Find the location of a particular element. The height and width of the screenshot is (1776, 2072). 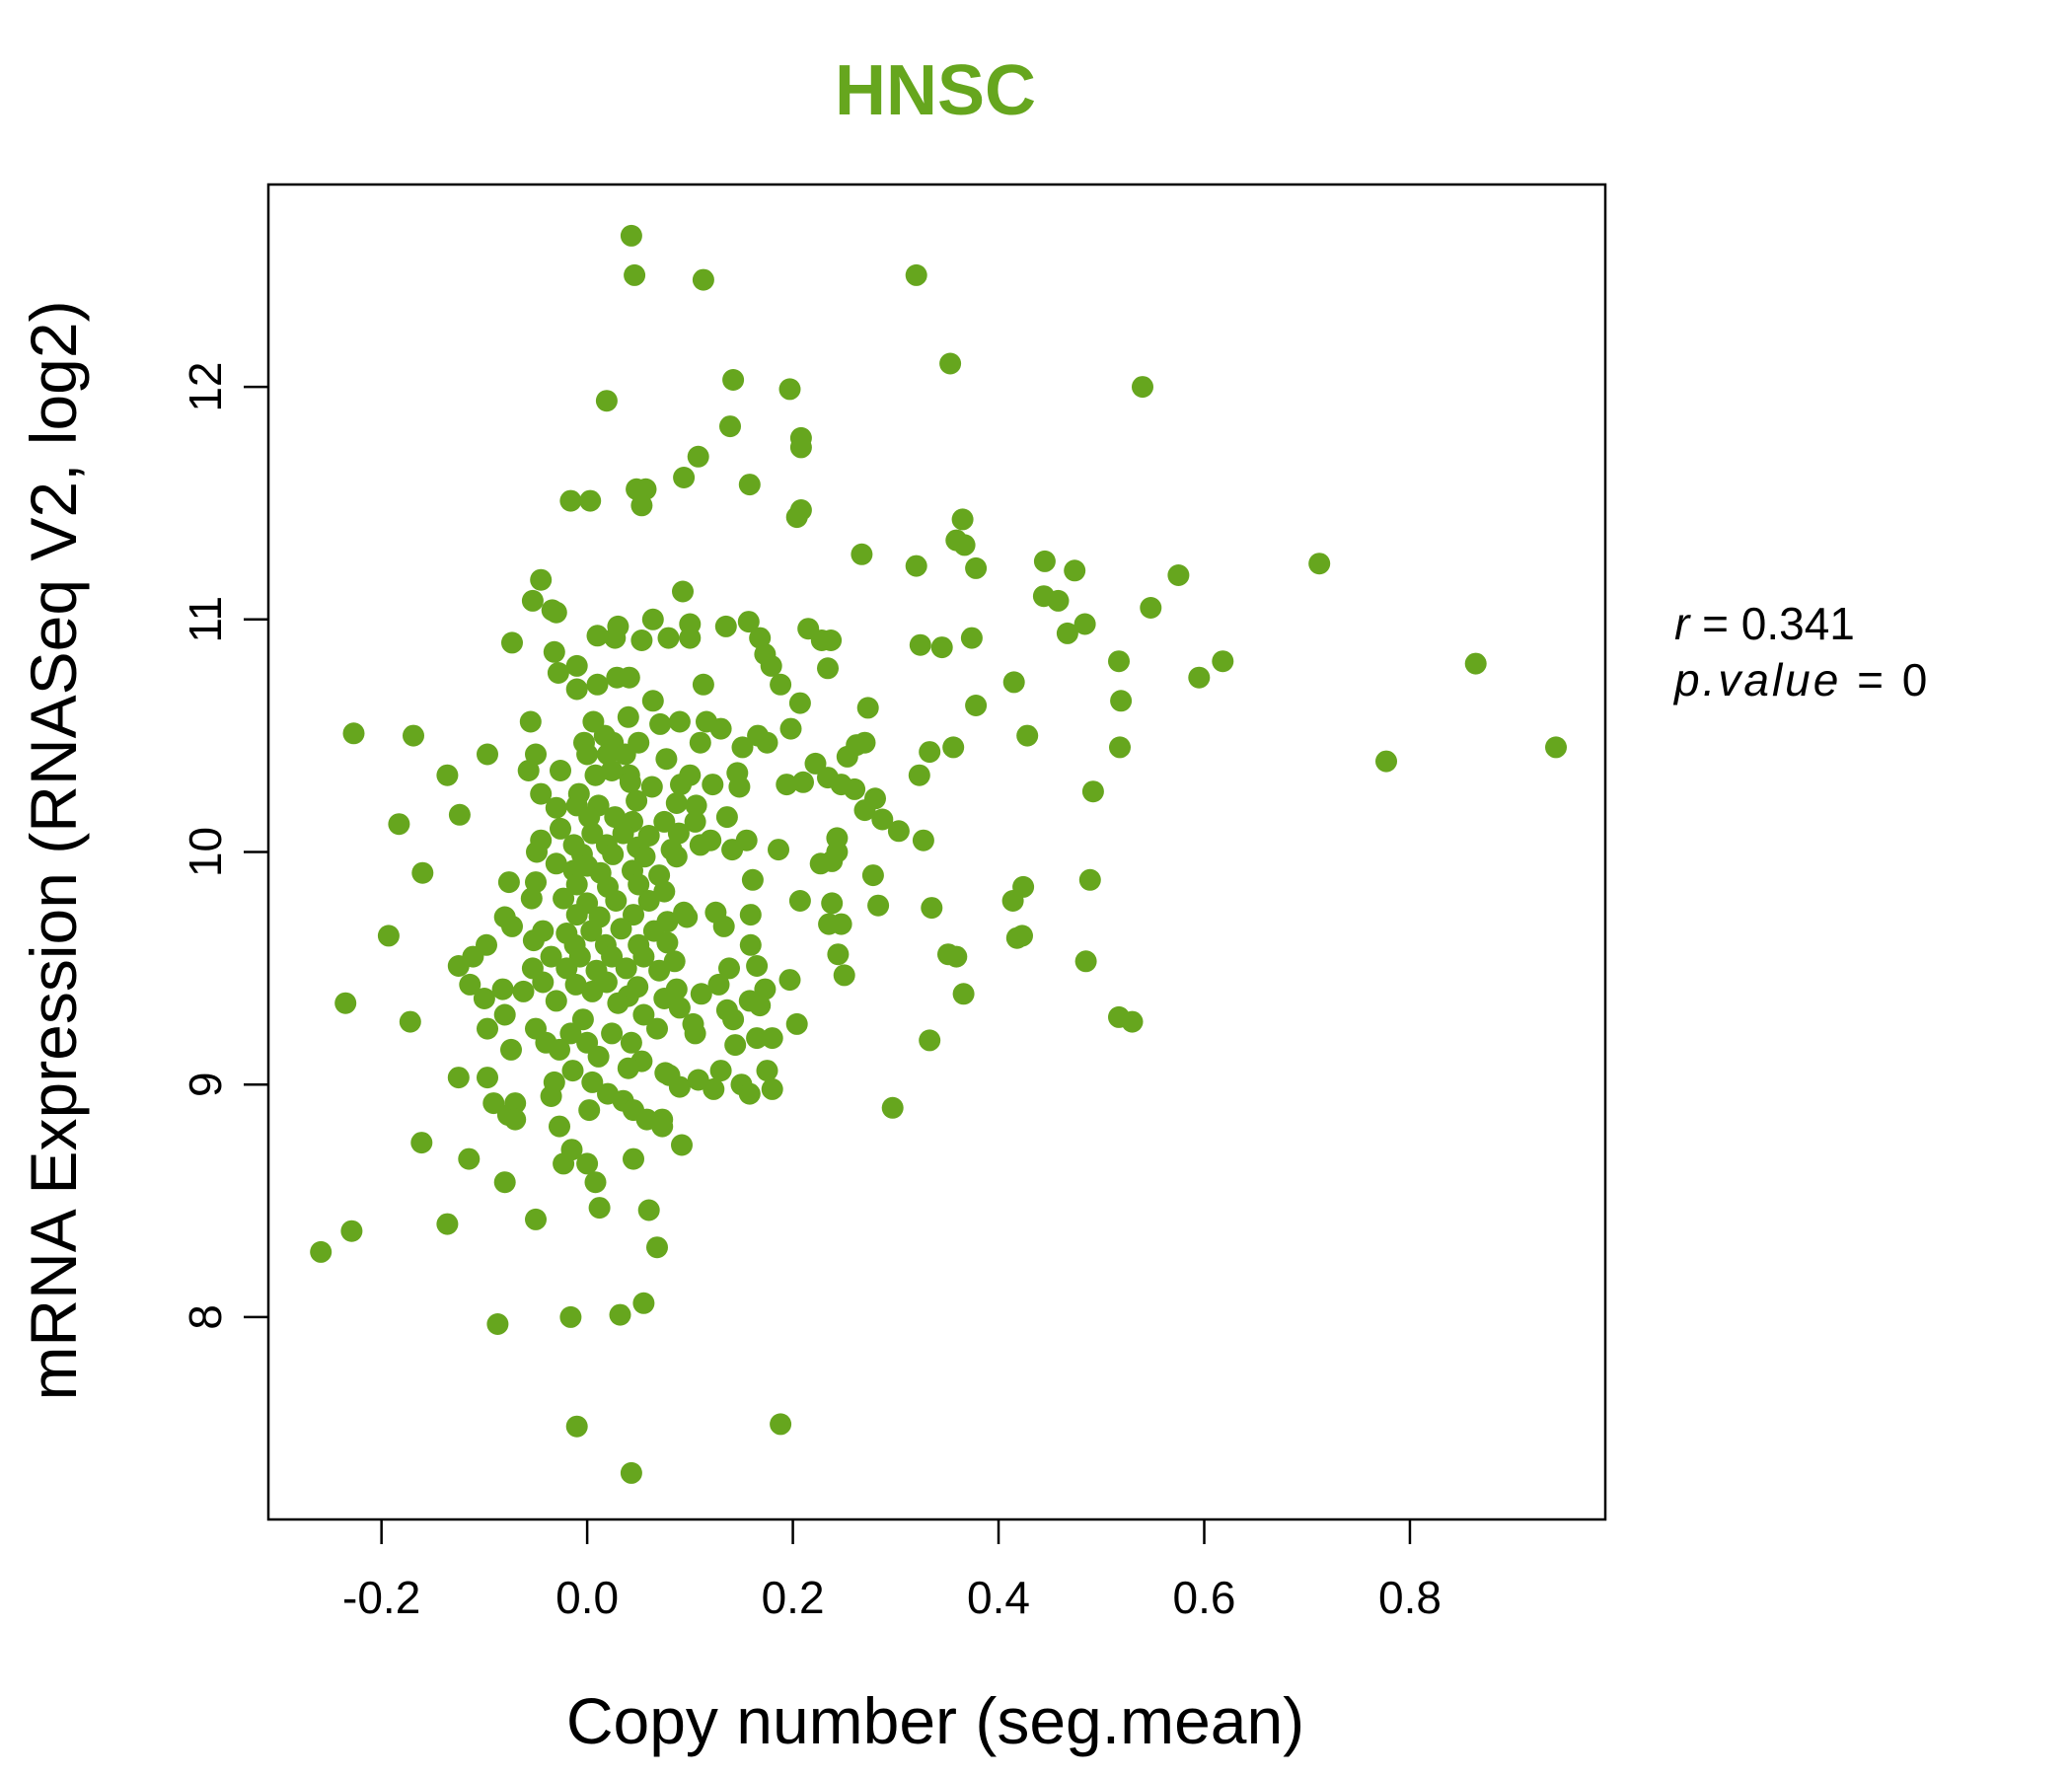

y-tick-label: 8 is located at coordinates (205, 1317).